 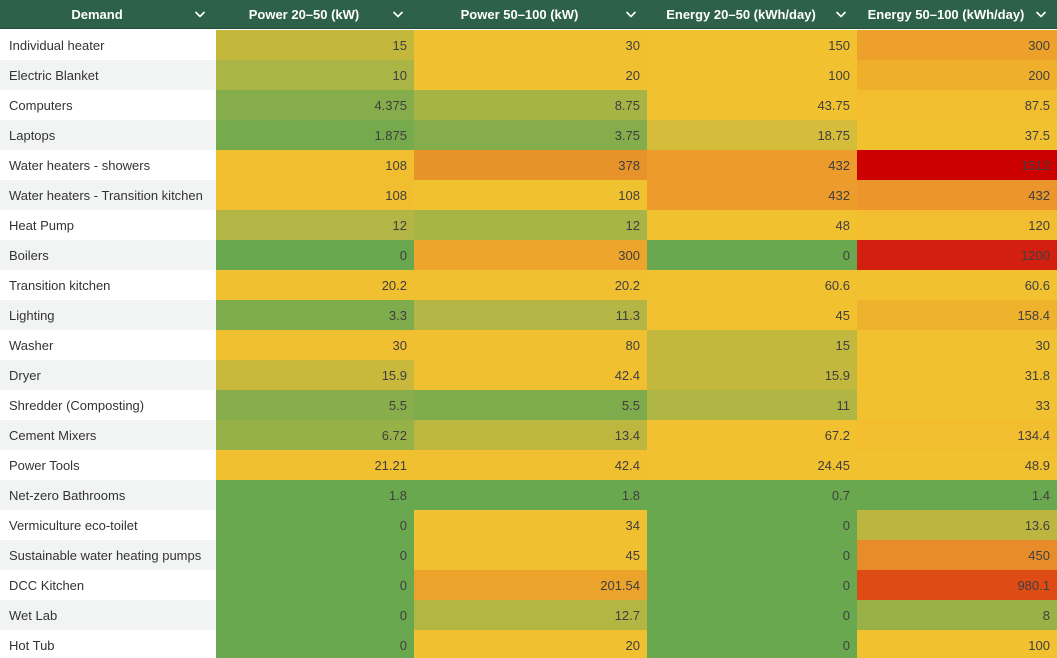 I want to click on heatmap-cell: 201.54, so click(x=530, y=585).